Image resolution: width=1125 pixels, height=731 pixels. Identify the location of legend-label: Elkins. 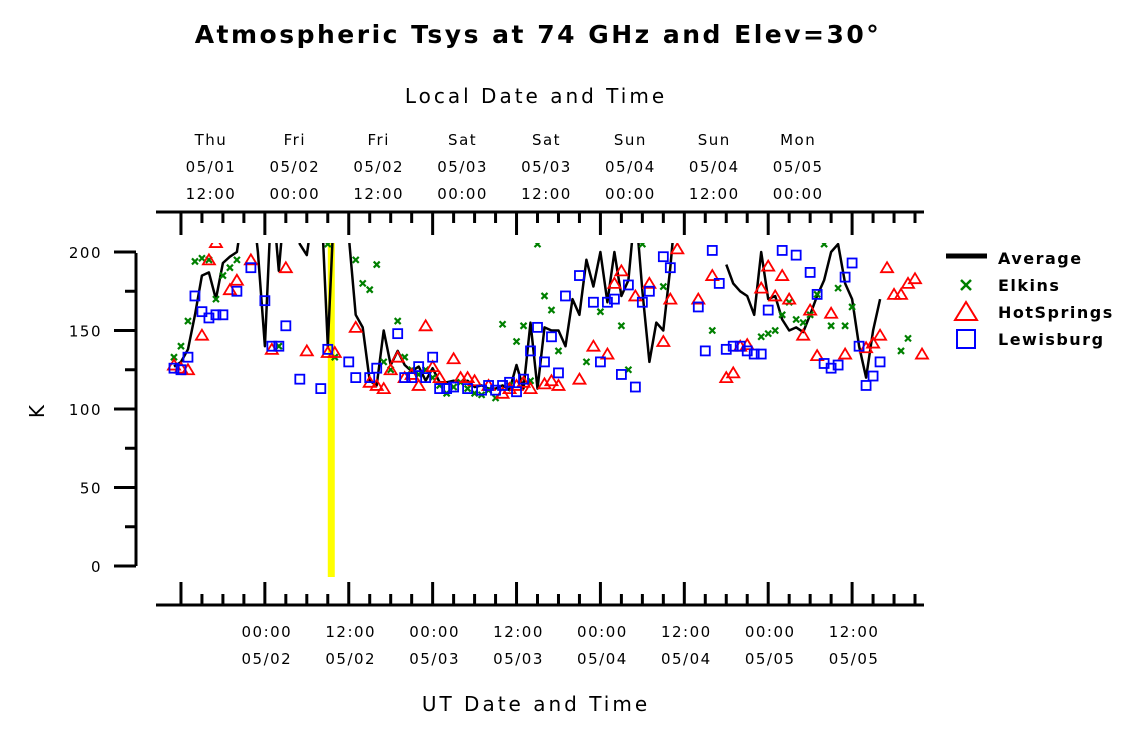
(1029, 285).